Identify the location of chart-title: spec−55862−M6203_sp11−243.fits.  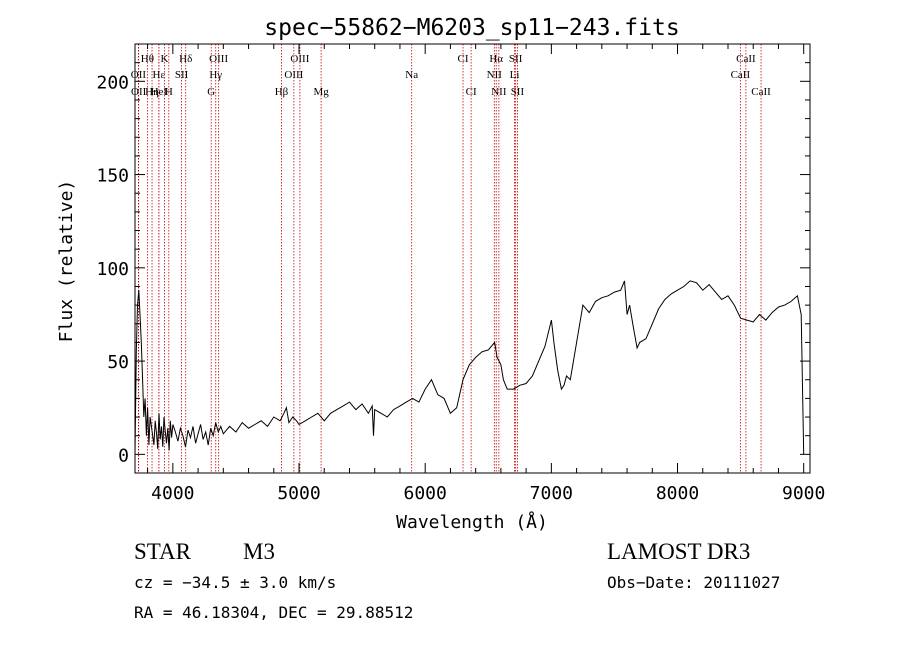
(471, 28).